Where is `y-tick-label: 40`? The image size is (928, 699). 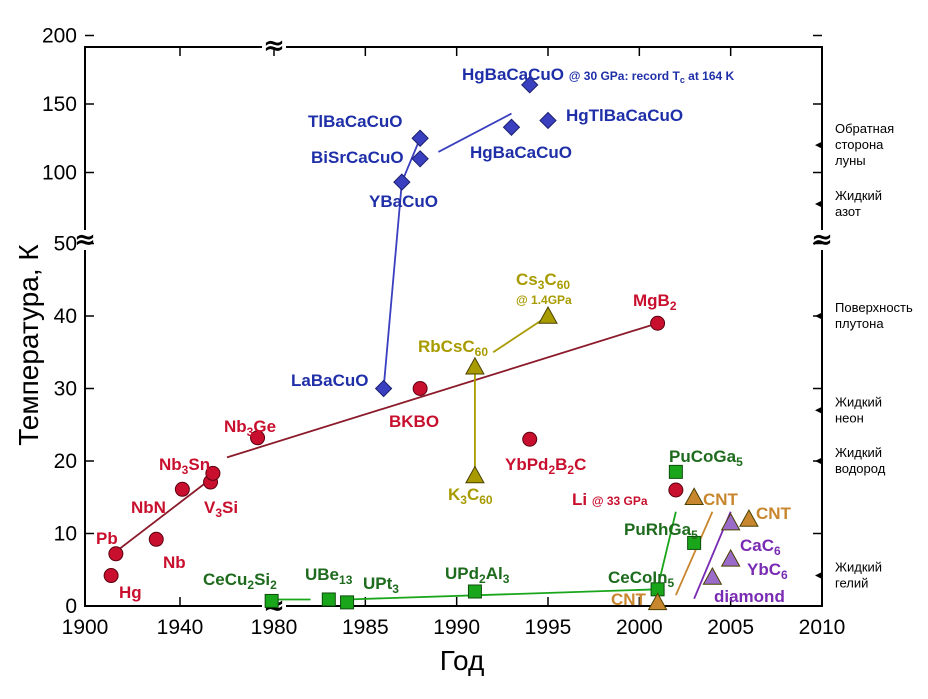 y-tick-label: 40 is located at coordinates (65, 316).